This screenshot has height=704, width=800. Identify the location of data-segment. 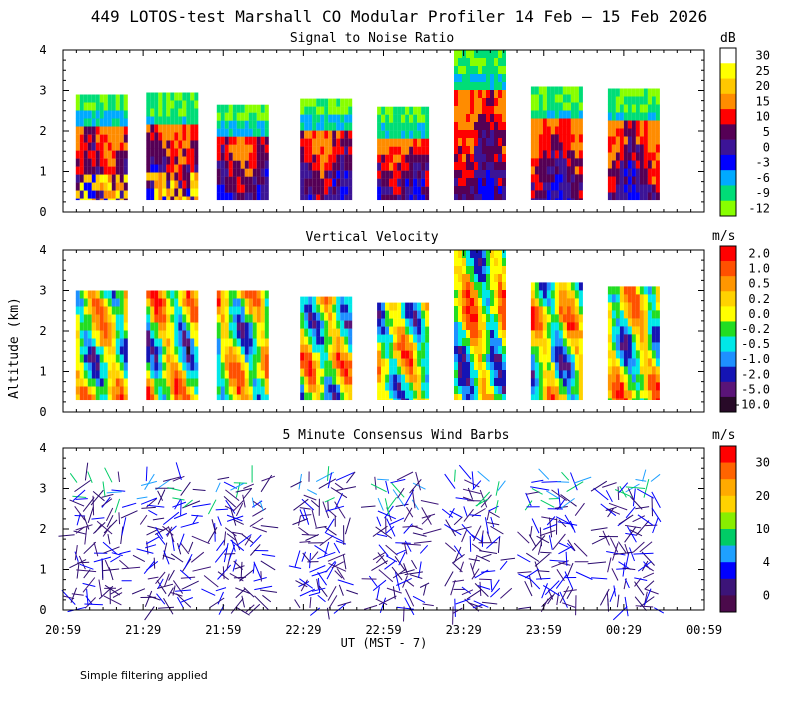
(243, 346).